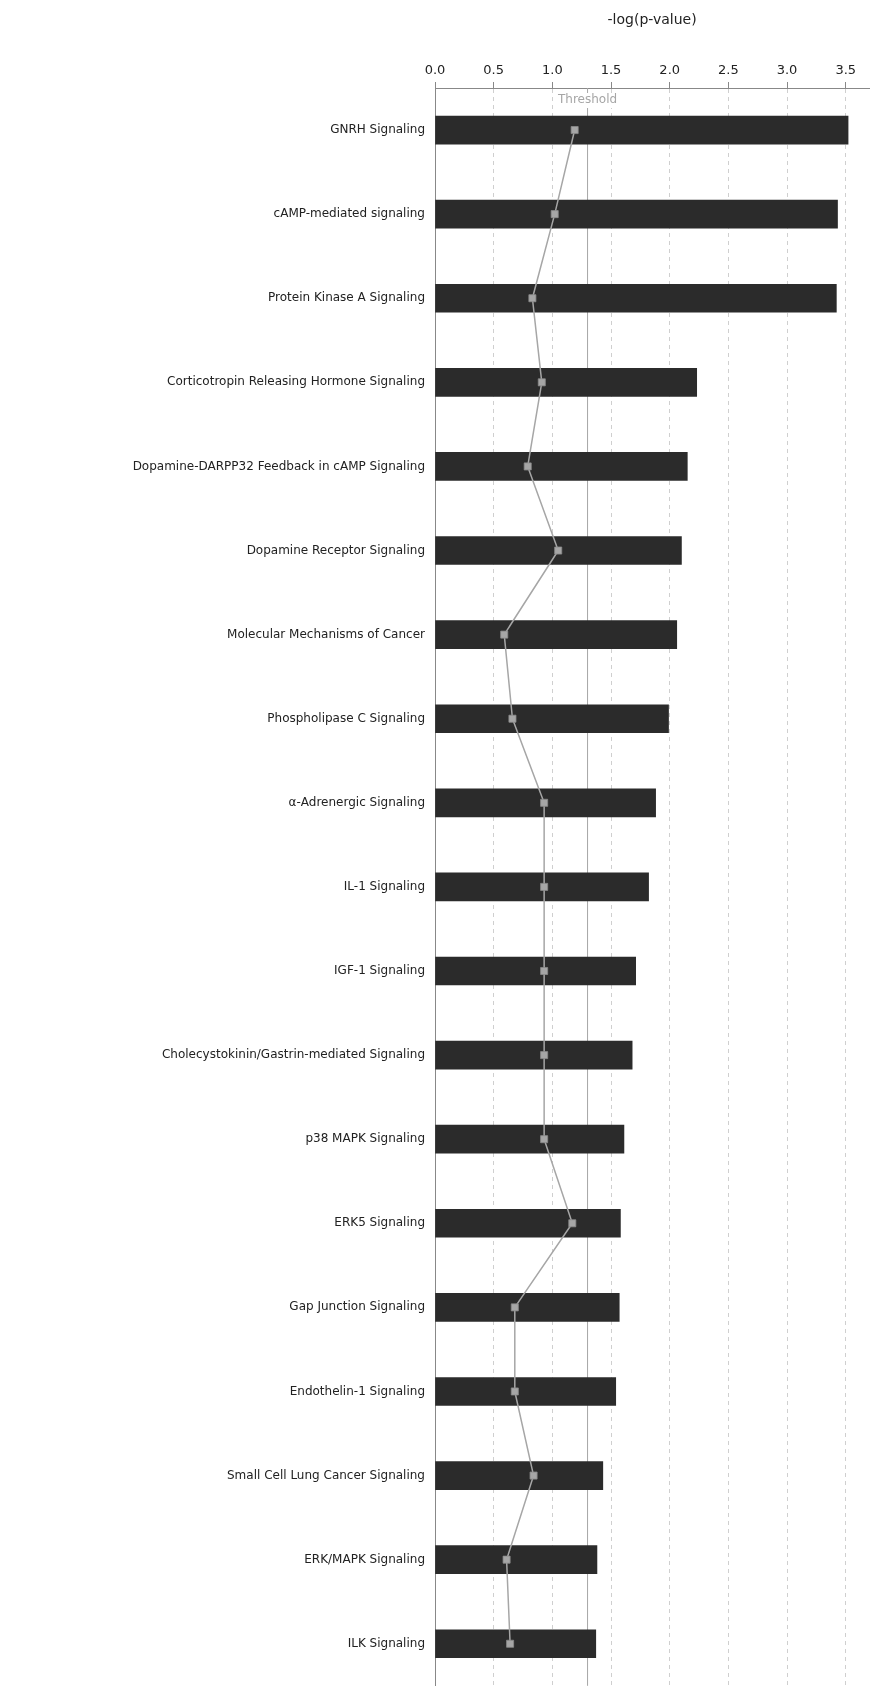 This screenshot has width=875, height=1703. Describe the element at coordinates (364, 1558) in the screenshot. I see `y-tick-label: ERK/MAPK Signaling` at that location.